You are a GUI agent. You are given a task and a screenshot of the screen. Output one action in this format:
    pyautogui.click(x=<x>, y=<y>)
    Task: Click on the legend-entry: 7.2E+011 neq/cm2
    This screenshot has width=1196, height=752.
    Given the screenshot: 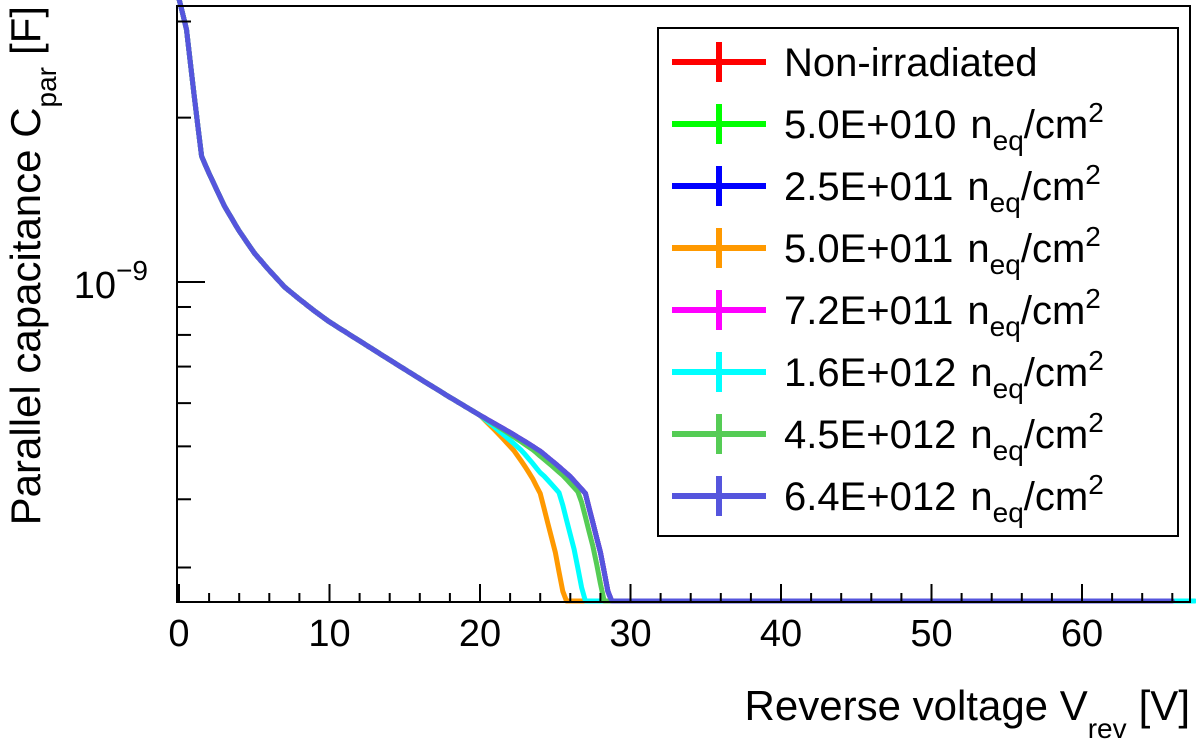 What is the action you would take?
    pyautogui.click(x=942, y=312)
    